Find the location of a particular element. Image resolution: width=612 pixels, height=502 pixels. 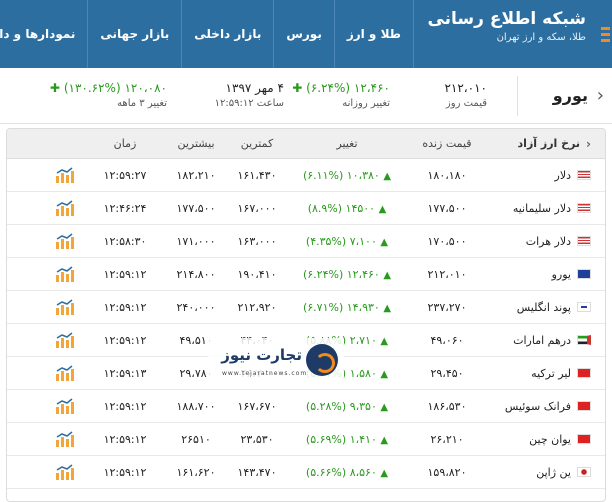

watermark-brand: تجارت نیوز is located at coordinates (261, 355).